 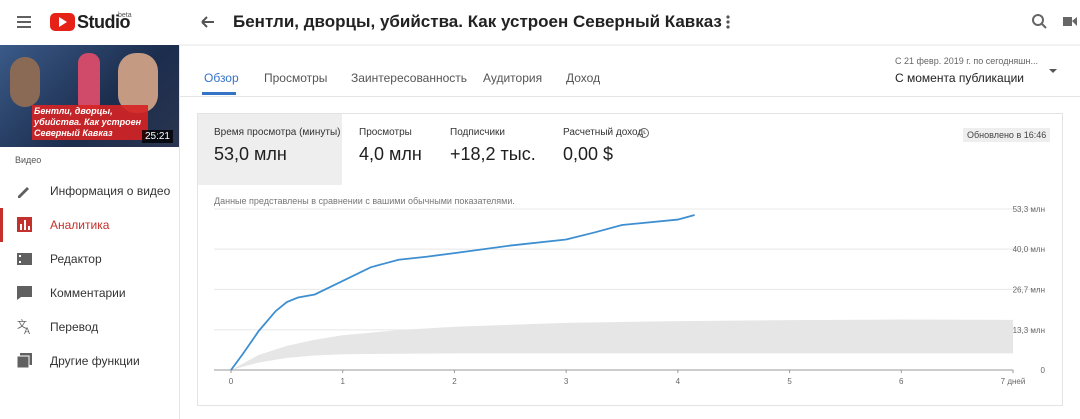 What do you see at coordinates (1070, 21) in the screenshot?
I see `create-button` at bounding box center [1070, 21].